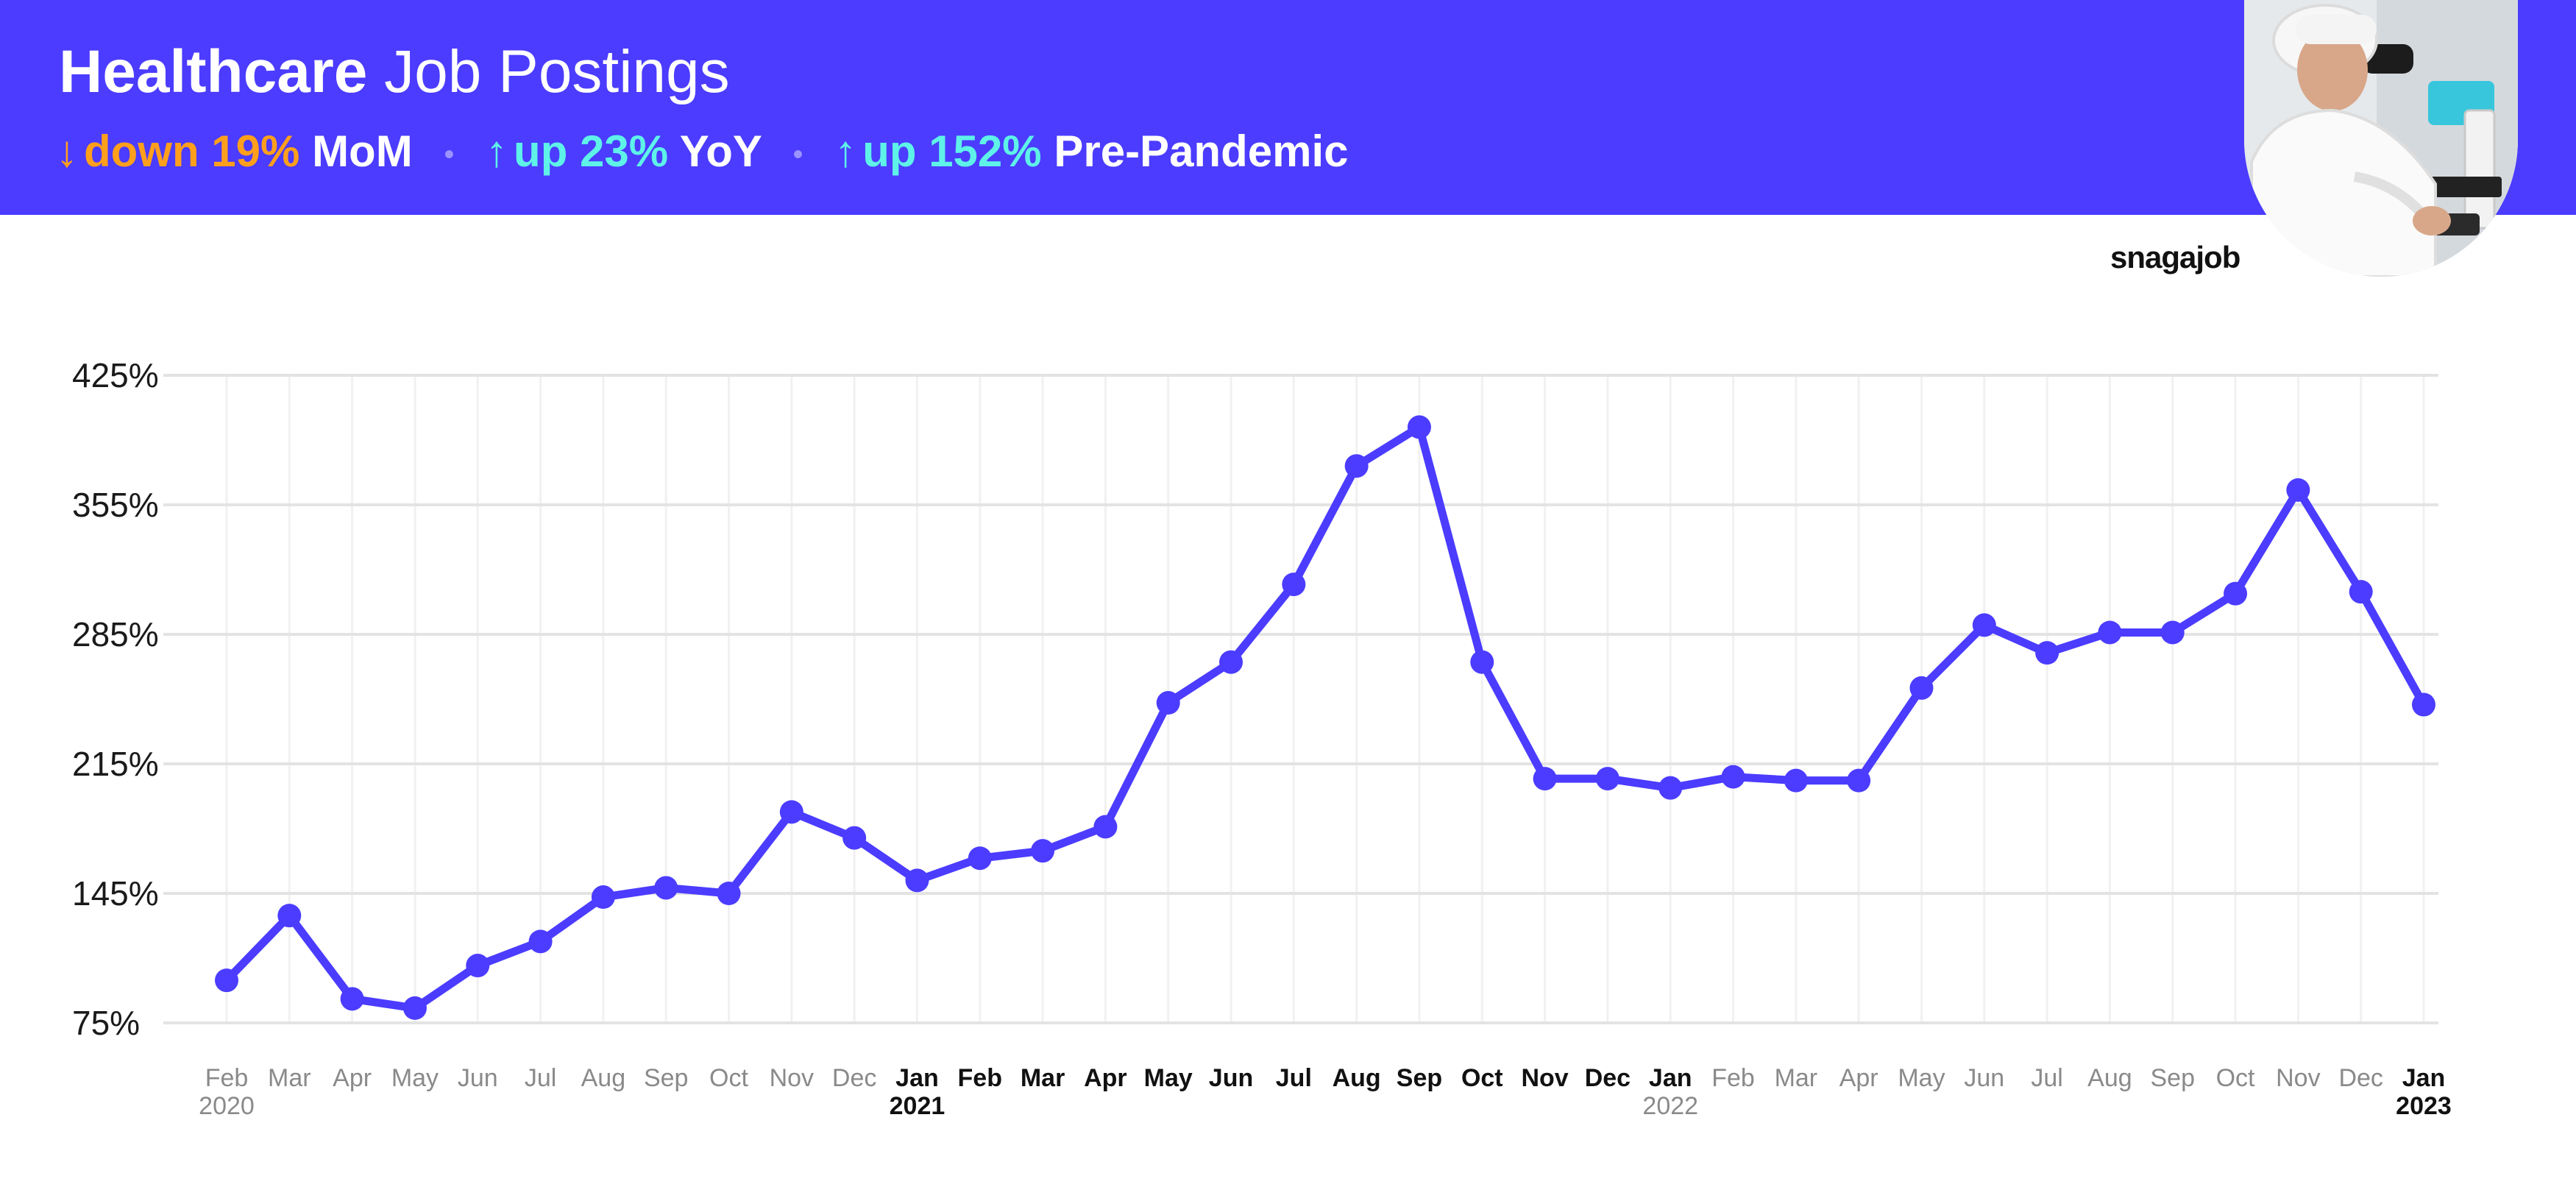  What do you see at coordinates (917, 1106) in the screenshot?
I see `x-year-label: 2021` at bounding box center [917, 1106].